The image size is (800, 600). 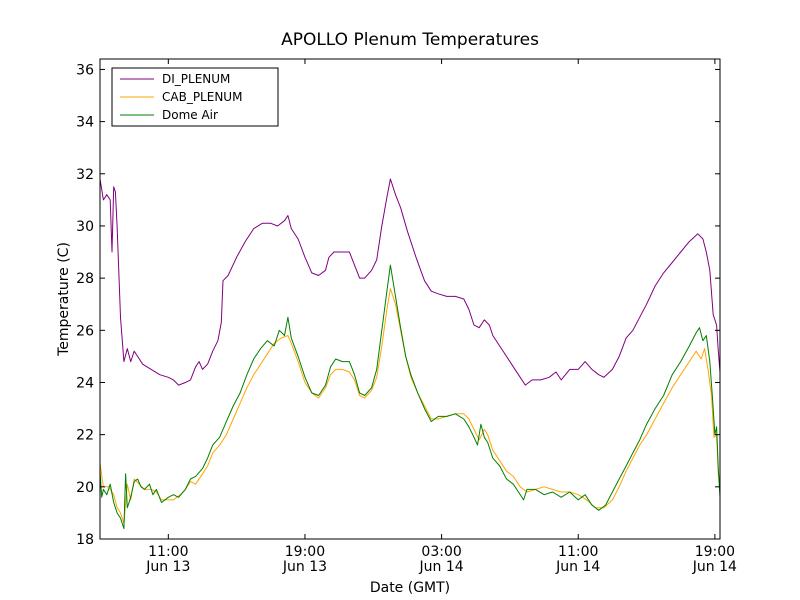 I want to click on y-axis-label: Temperature (C), so click(x=64, y=299).